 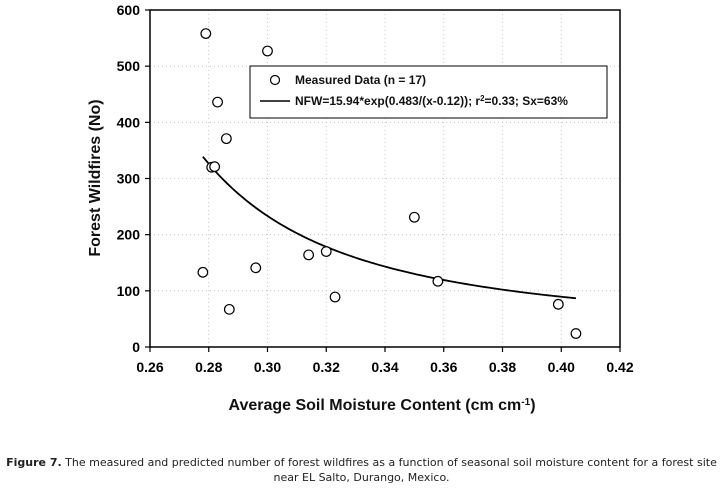 What do you see at coordinates (381, 406) in the screenshot?
I see `x-axis-title: Average Soil Moisture Content (cm cm-1)` at bounding box center [381, 406].